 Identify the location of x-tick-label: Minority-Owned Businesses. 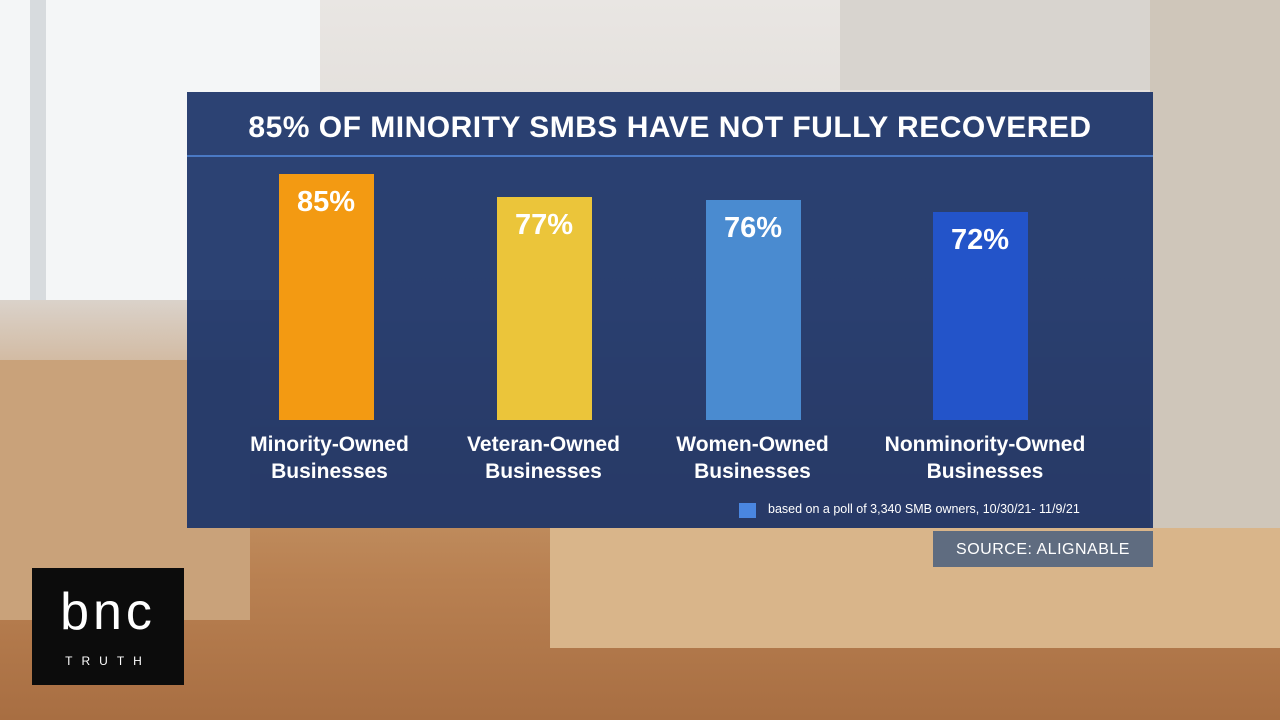
(329, 458).